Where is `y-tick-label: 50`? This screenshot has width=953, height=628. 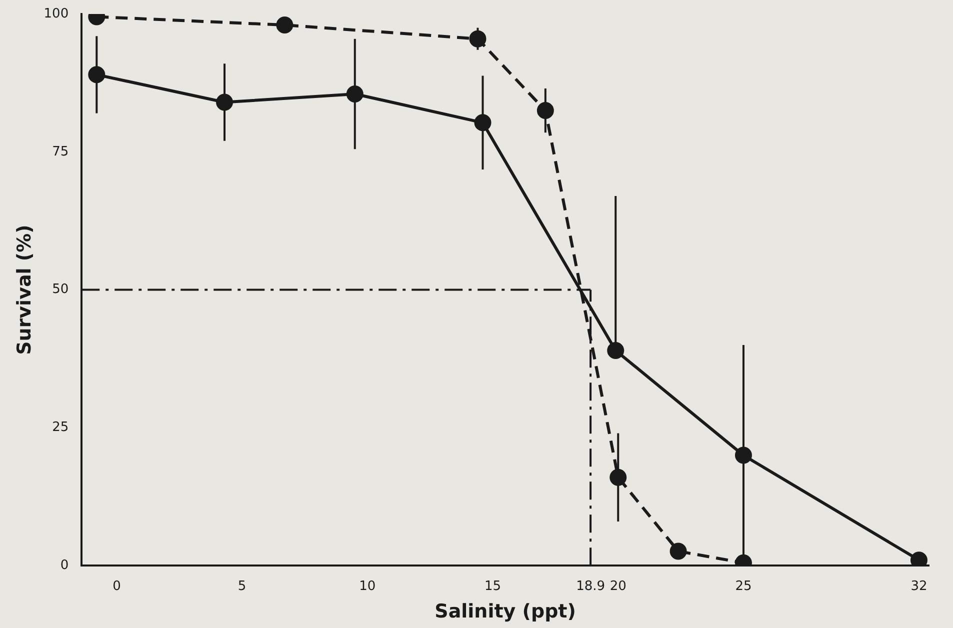 y-tick-label: 50 is located at coordinates (60, 290).